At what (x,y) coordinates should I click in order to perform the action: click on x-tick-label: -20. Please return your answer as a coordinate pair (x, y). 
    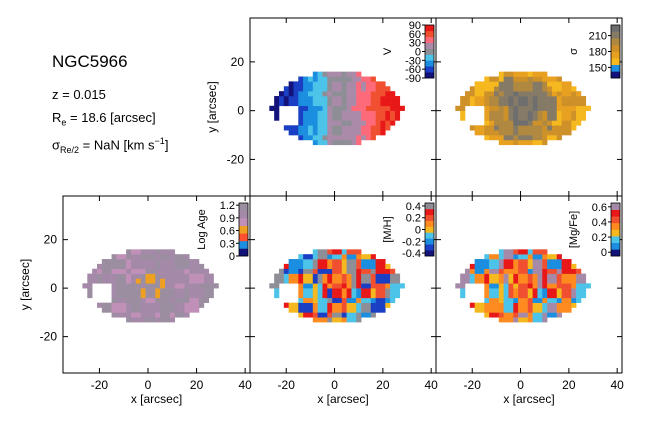
    Looking at the image, I should click on (100, 385).